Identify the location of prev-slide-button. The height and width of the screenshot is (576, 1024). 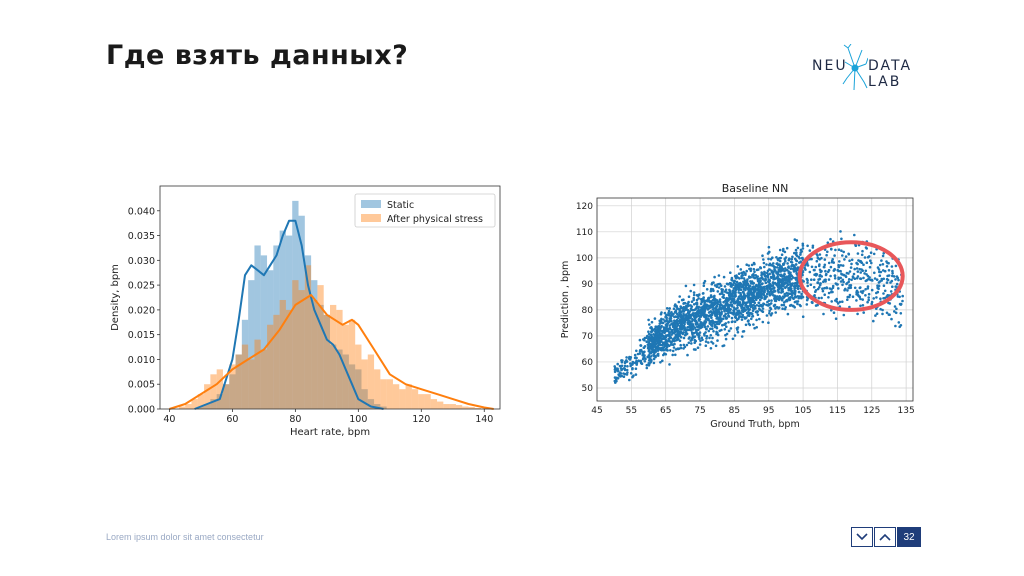
(862, 537).